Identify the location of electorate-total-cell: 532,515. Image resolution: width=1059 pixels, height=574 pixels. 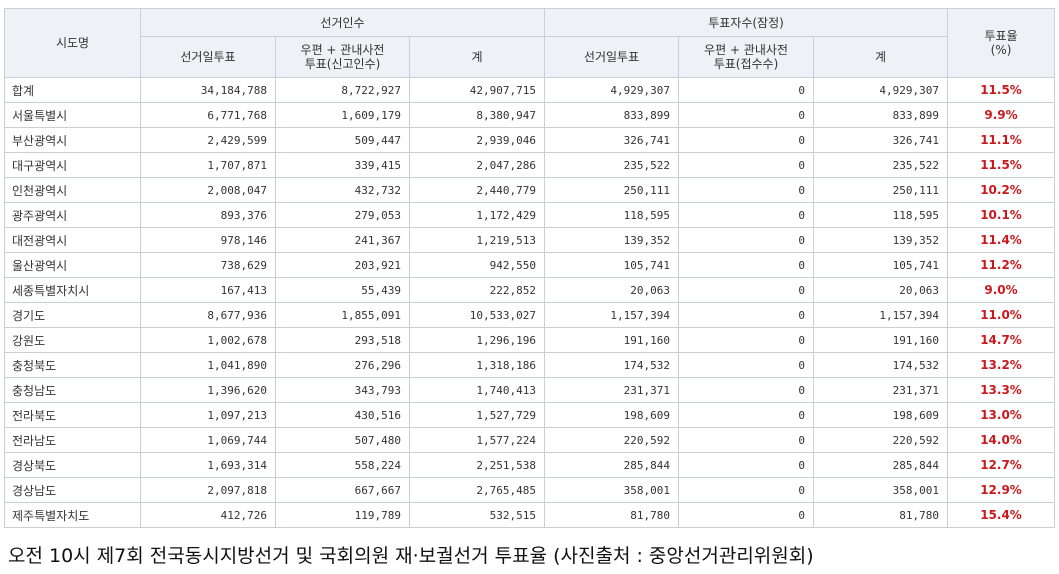
(477, 515).